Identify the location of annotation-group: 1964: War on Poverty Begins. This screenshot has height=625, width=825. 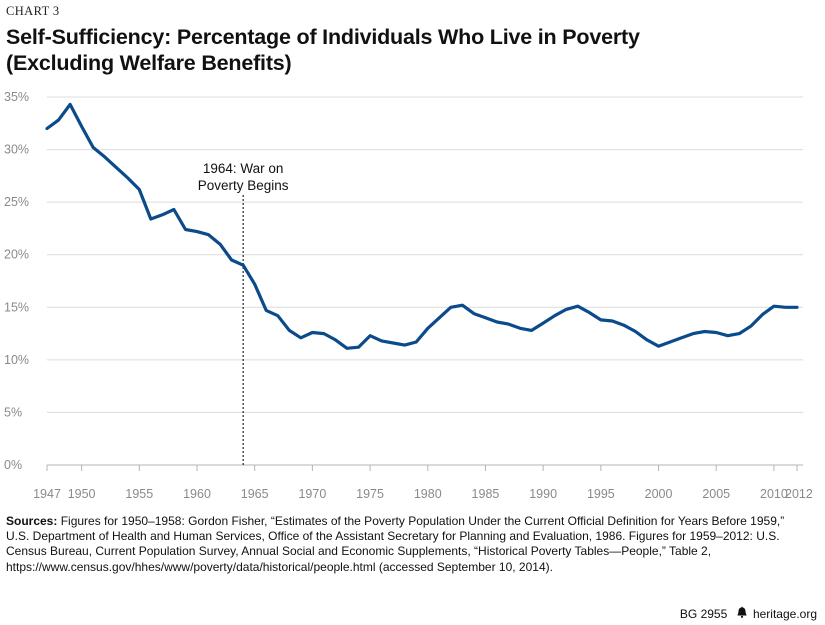
(243, 313).